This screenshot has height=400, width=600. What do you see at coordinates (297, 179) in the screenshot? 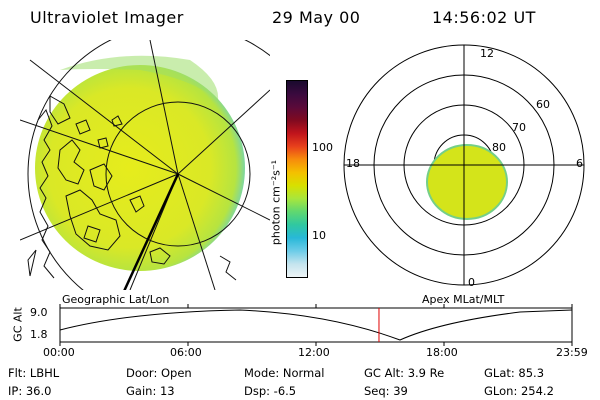
I see `colorbar` at bounding box center [297, 179].